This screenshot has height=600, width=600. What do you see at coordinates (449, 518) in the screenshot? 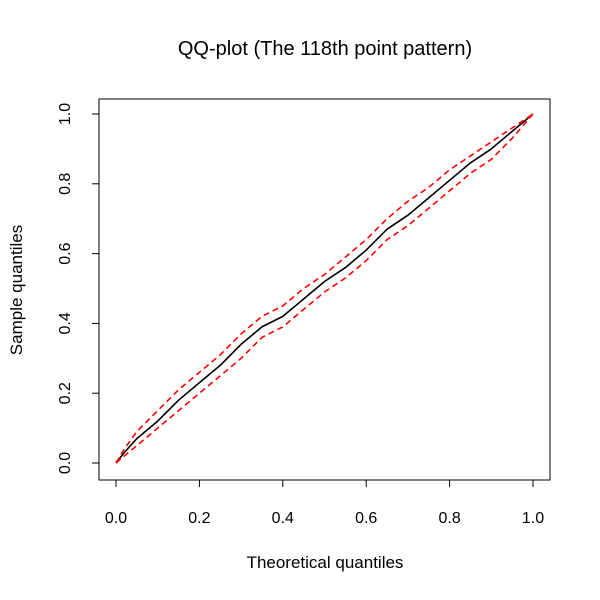
I see `x-tick-label: 0.8` at bounding box center [449, 518].